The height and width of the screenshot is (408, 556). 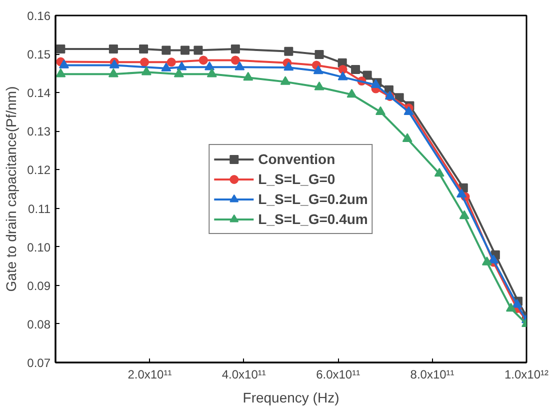 What do you see at coordinates (39, 16) in the screenshot?
I see `y-tick-label: 0.16` at bounding box center [39, 16].